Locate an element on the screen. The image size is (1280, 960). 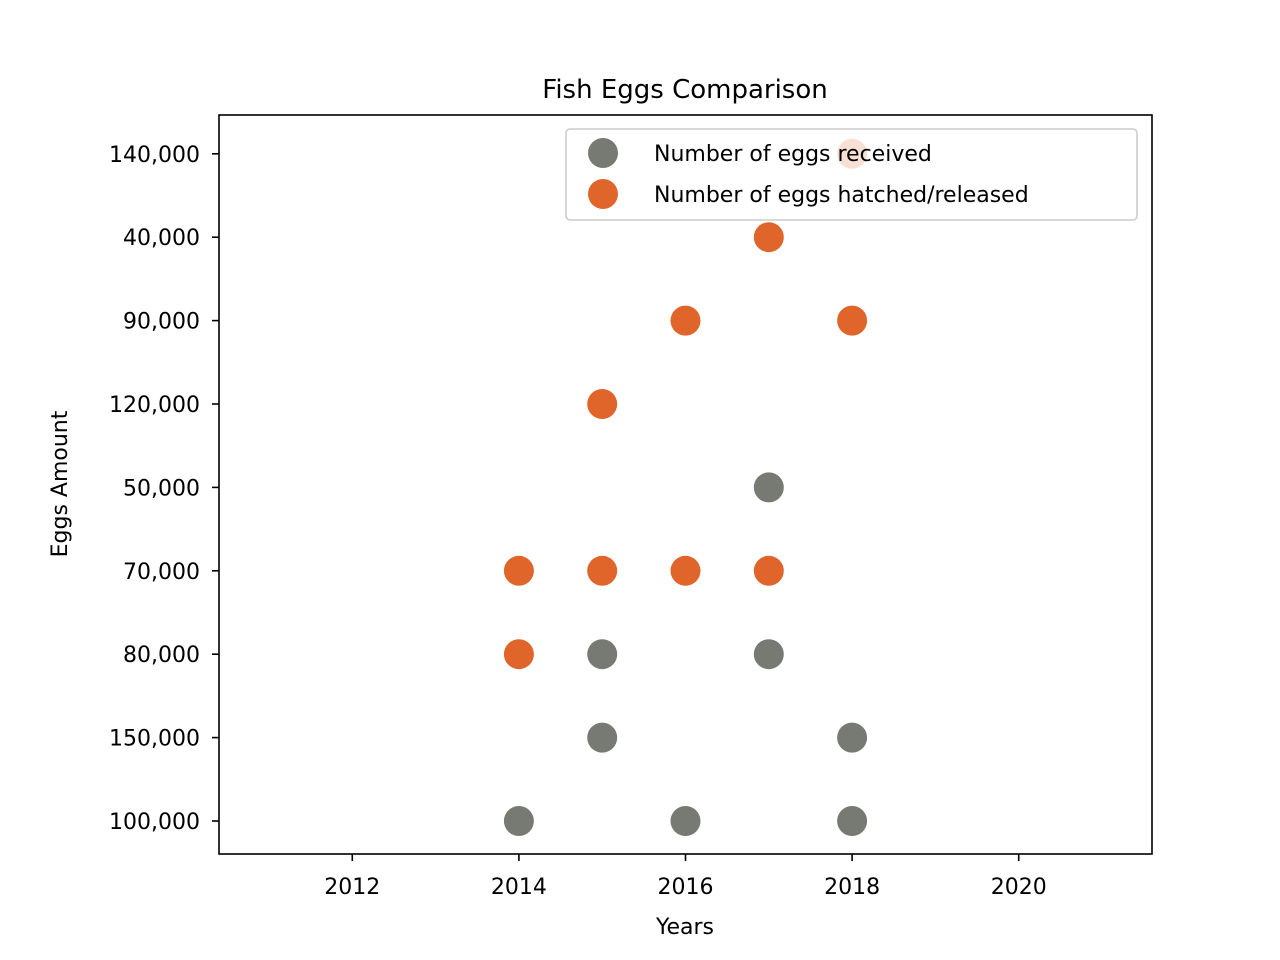
x-axis-label: Years is located at coordinates (684, 927).